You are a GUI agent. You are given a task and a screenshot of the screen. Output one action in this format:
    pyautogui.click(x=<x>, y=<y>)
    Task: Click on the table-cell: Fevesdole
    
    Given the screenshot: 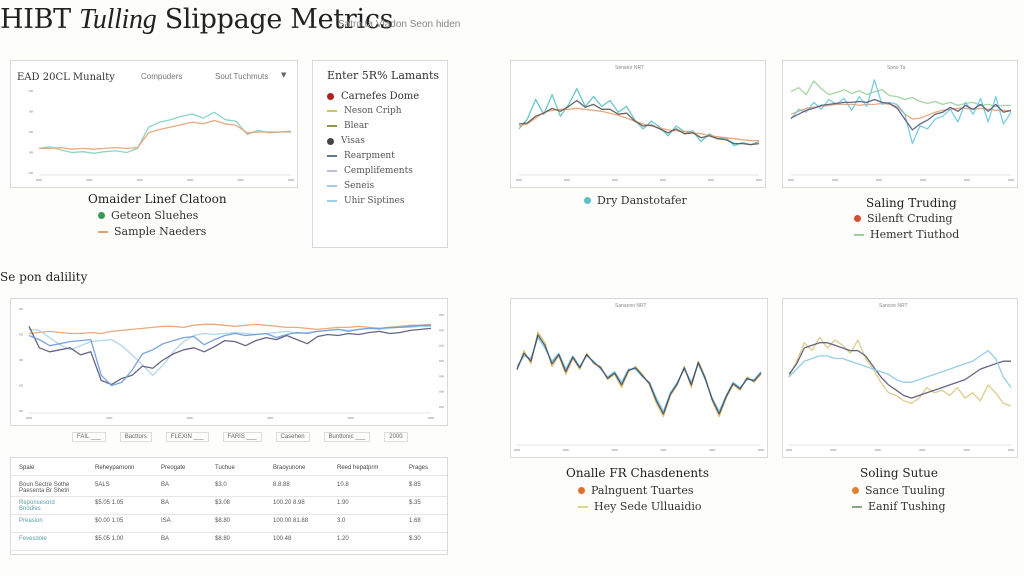 What is the action you would take?
    pyautogui.click(x=33, y=539)
    